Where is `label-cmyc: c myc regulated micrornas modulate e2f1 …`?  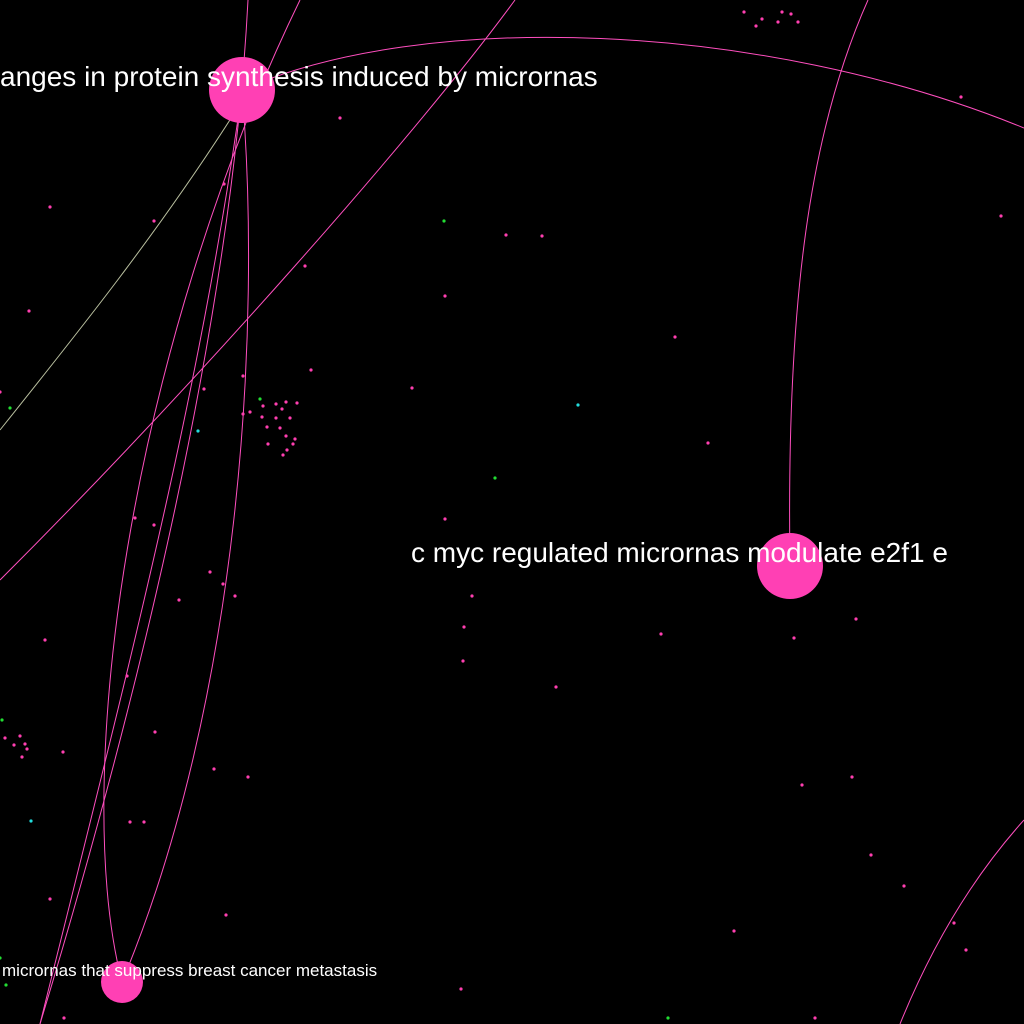 label-cmyc: c myc regulated micrornas modulate e2f1 … is located at coordinates (679, 552).